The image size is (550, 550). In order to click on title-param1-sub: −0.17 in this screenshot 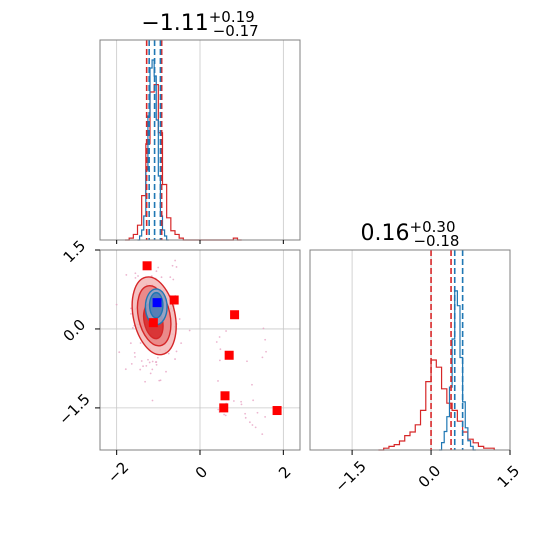, I will do `click(236, 31)`.